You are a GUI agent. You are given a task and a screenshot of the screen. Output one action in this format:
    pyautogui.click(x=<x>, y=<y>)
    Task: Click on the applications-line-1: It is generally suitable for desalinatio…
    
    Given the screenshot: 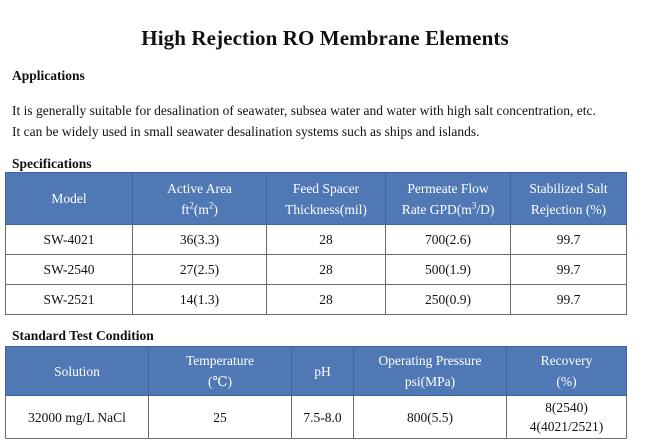 What is the action you would take?
    pyautogui.click(x=304, y=110)
    